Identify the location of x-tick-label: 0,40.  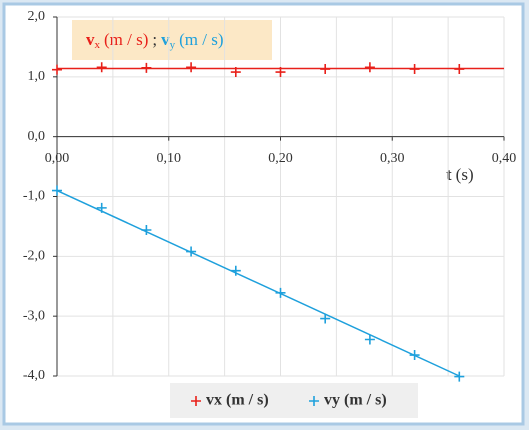
(504, 158).